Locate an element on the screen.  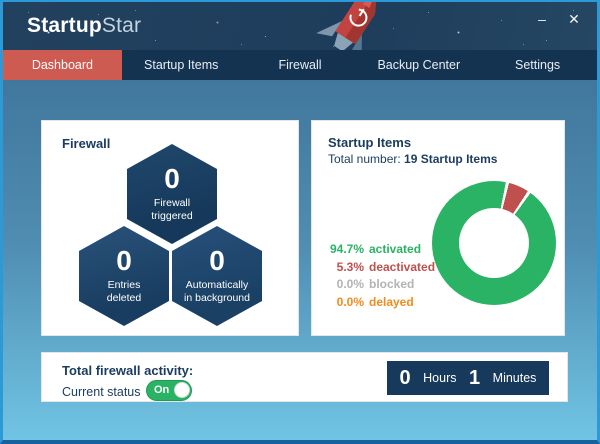
startup-items-title: Startup Items is located at coordinates (370, 142).